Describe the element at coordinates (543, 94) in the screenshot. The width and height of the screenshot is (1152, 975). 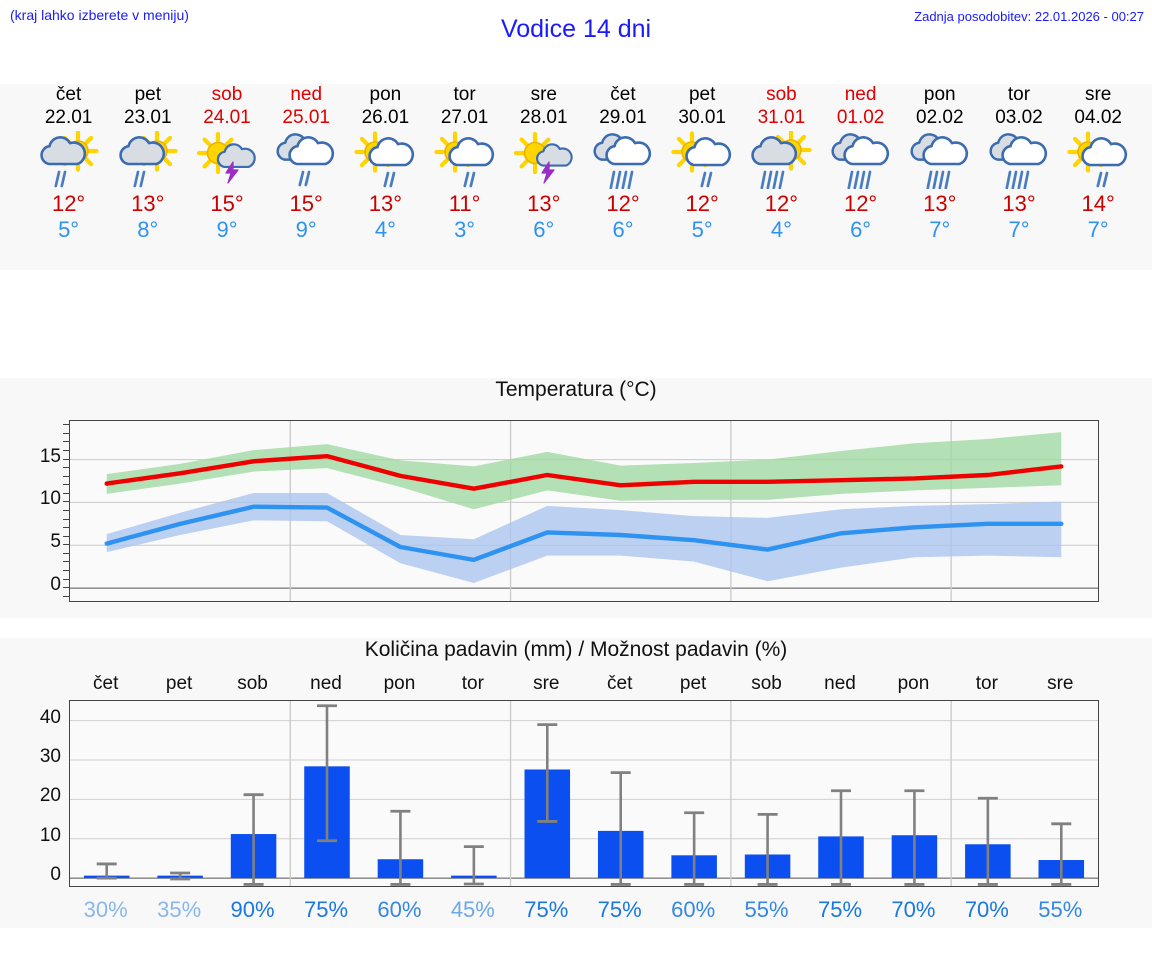
I see `day-name: sre` at that location.